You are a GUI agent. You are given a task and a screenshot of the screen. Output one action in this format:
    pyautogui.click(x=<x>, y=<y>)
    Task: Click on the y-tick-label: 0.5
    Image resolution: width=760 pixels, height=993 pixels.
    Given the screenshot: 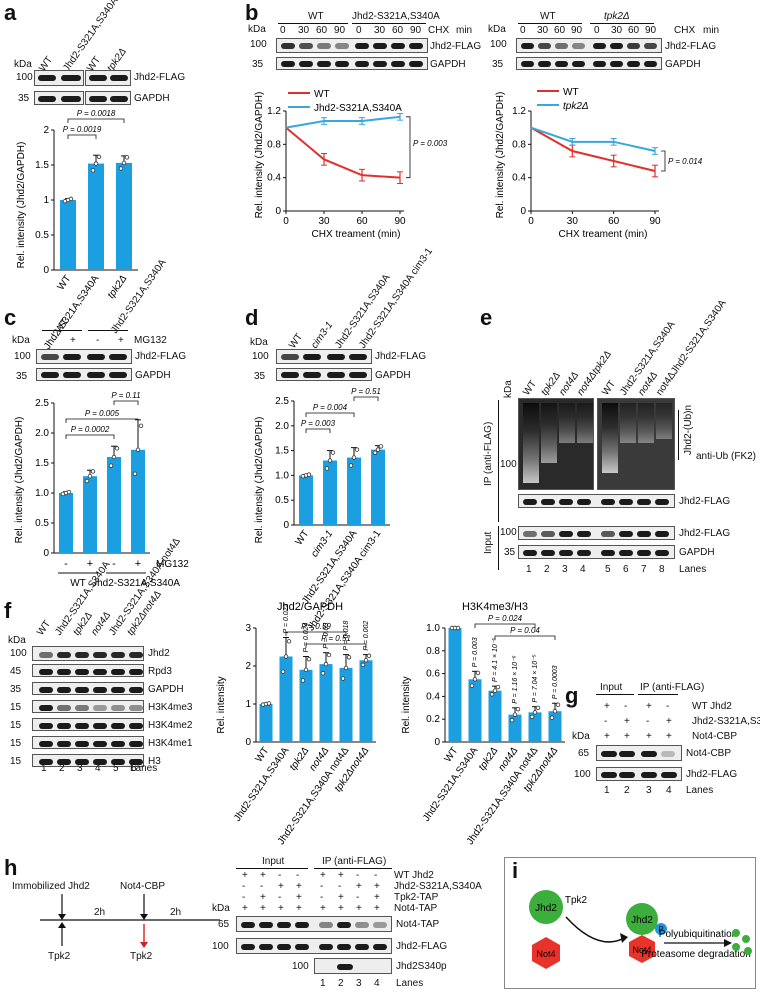 What is the action you would take?
    pyautogui.click(x=42, y=523)
    